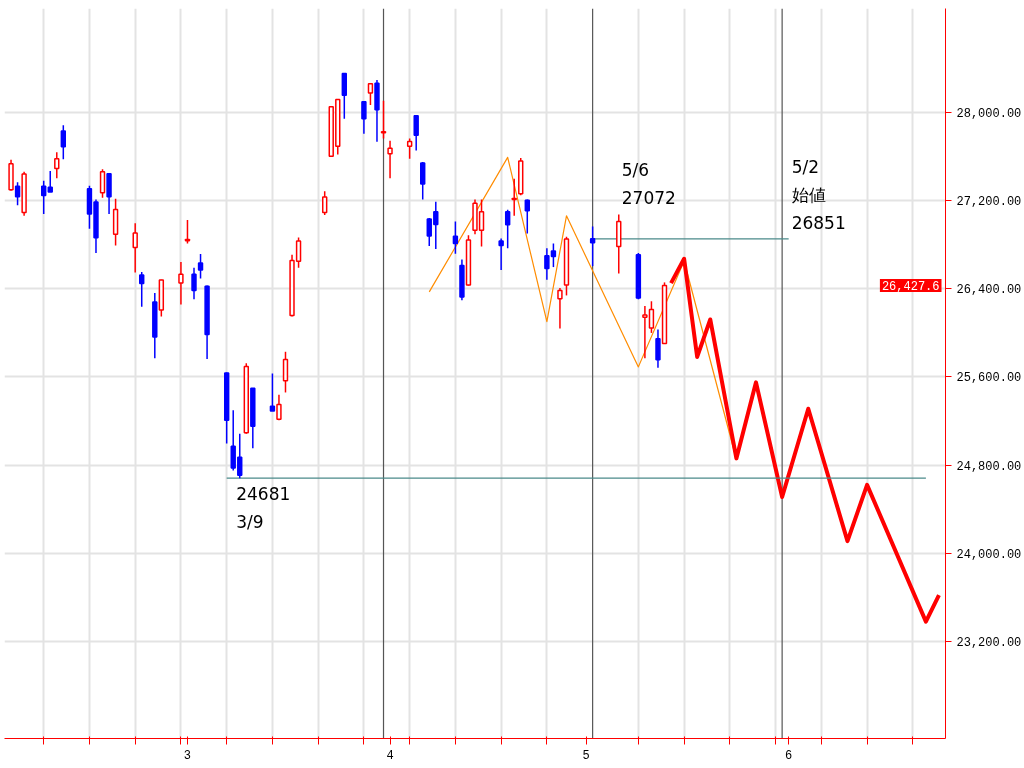 Image resolution: width=1024 pixels, height=768 pixels. What do you see at coordinates (187, 755) in the screenshot?
I see `x-tick-label: 3` at bounding box center [187, 755].